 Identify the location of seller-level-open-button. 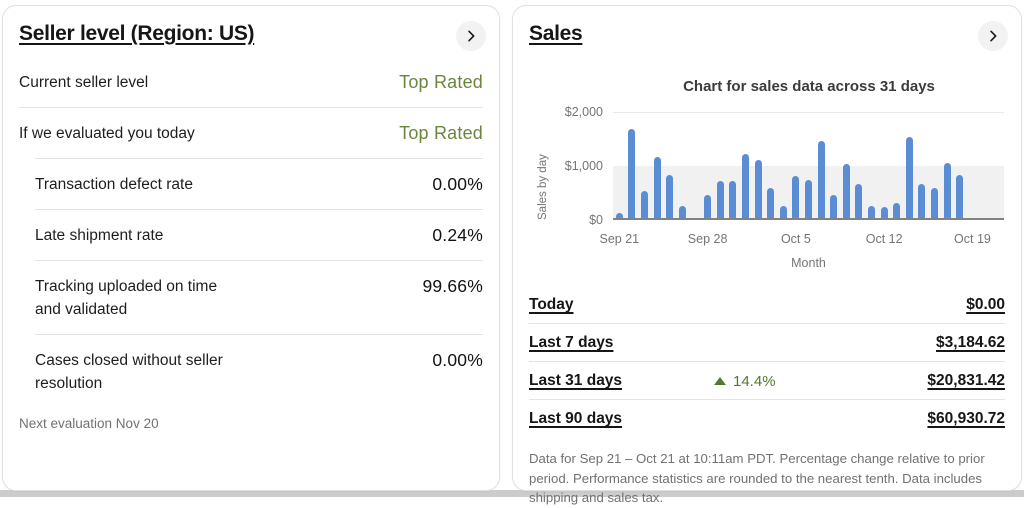
(471, 36).